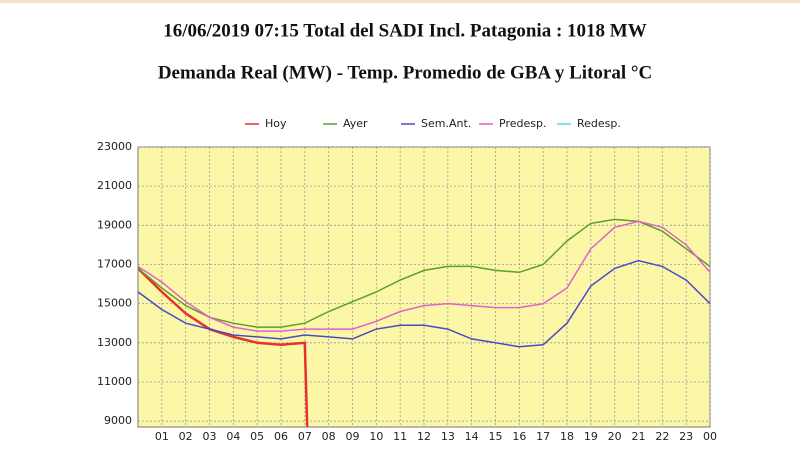 This screenshot has height=451, width=800. I want to click on x-tick-label: 18, so click(567, 436).